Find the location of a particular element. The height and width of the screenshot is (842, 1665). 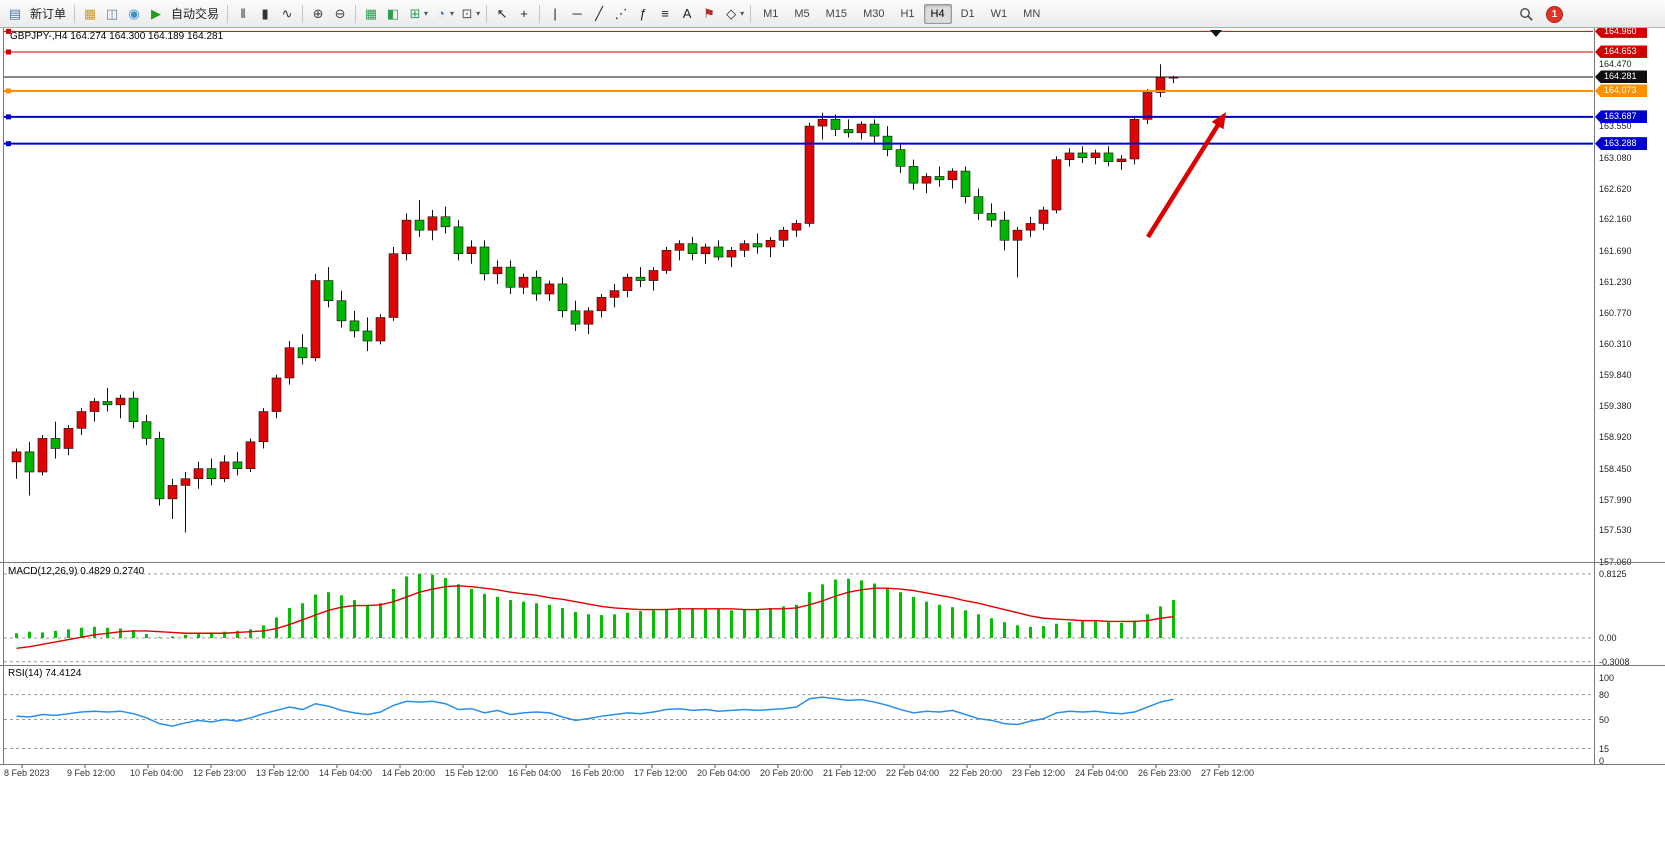

arrow-object-icon: ⚑ is located at coordinates (709, 13).